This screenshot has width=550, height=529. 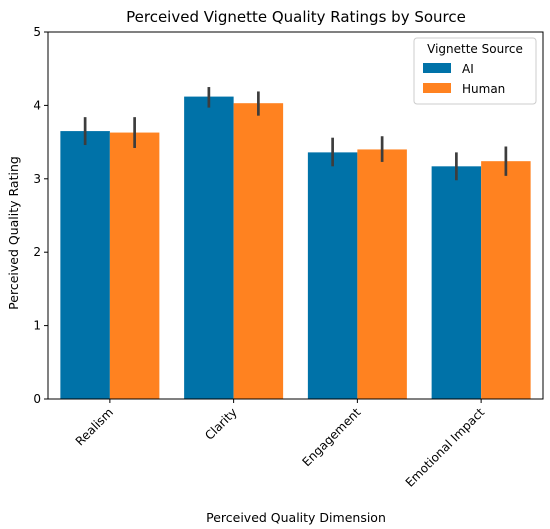 I want to click on x-tick-label: Realism, so click(x=94, y=426).